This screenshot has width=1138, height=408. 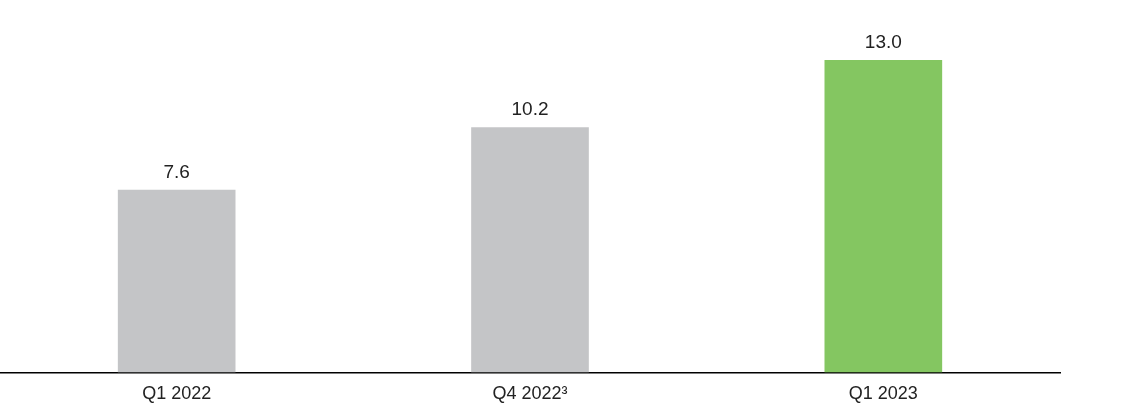 I want to click on data-label: 10.2, so click(x=530, y=109).